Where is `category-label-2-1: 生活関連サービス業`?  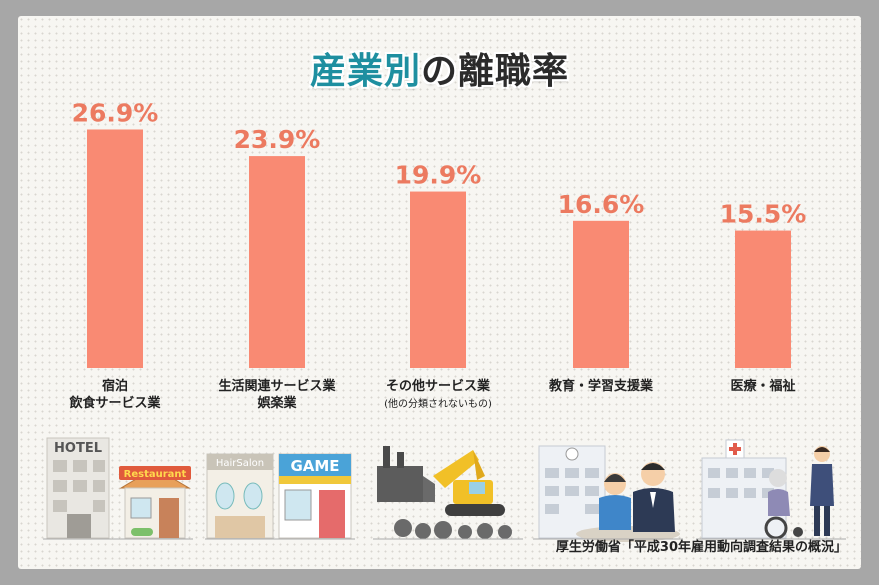 category-label-2-1: 生活関連サービス業 is located at coordinates (277, 386).